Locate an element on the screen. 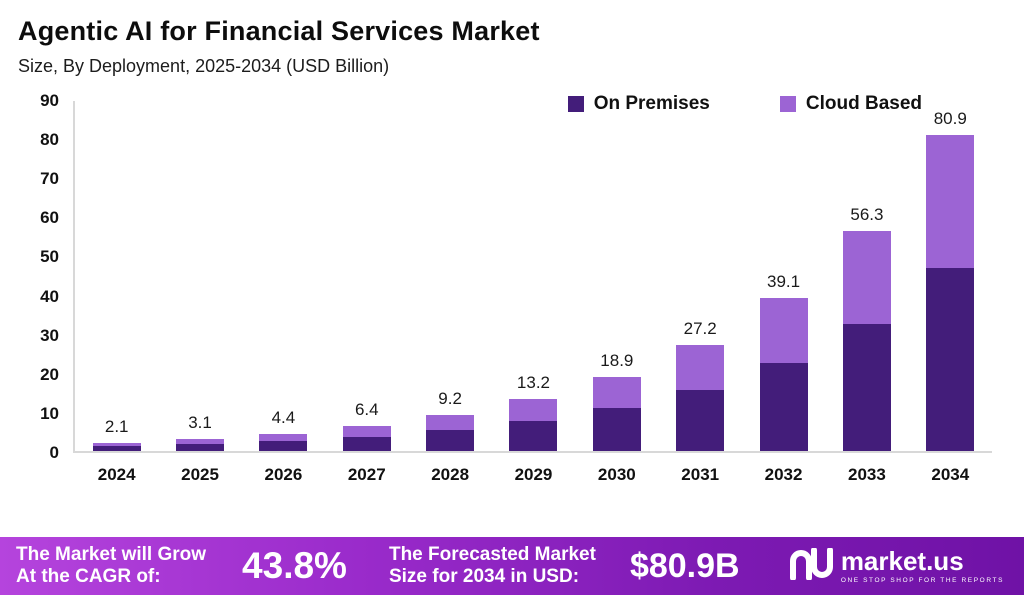  brand-text: market.us ONE STOP SHOP FOR THE REPORTS is located at coordinates (922, 566).